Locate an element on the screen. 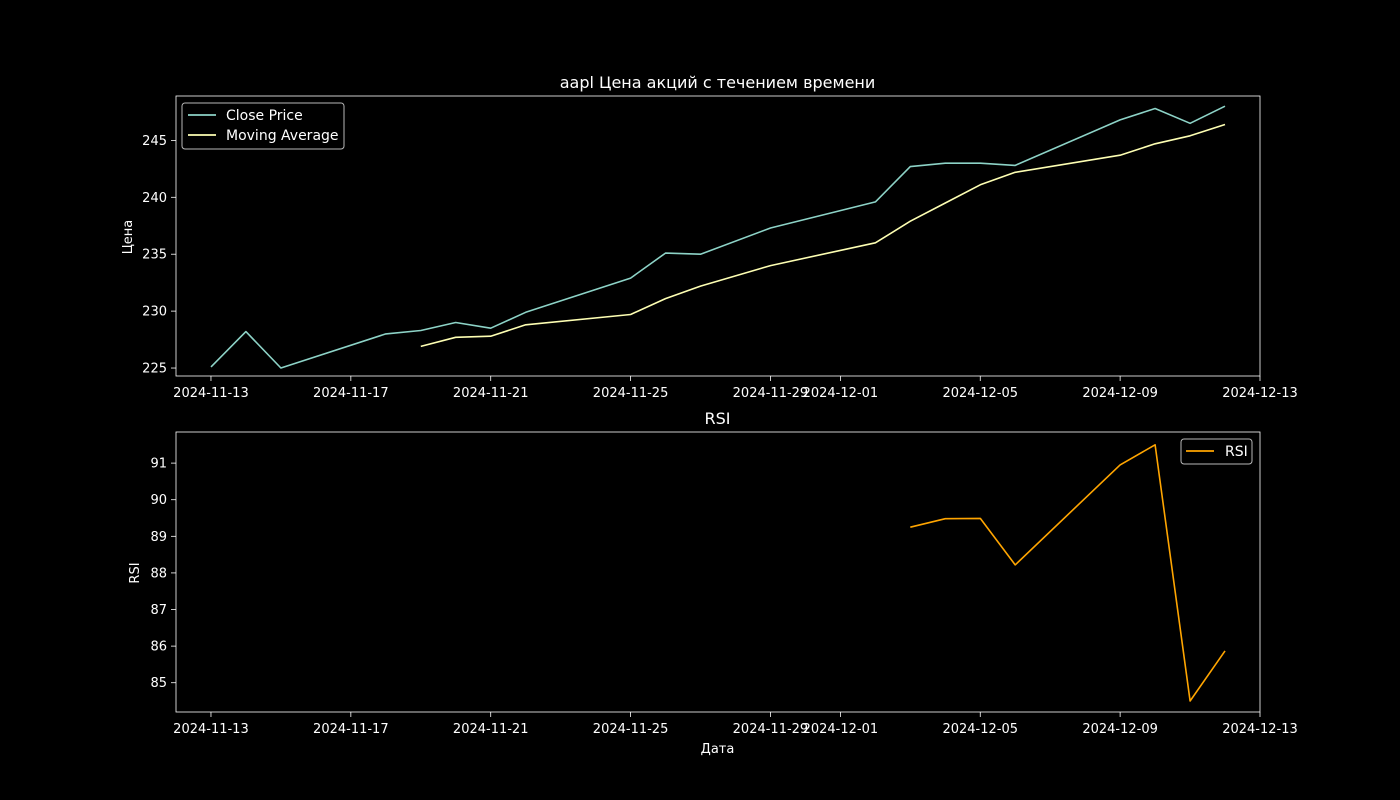  y-tick-label: 88 is located at coordinates (158, 573).